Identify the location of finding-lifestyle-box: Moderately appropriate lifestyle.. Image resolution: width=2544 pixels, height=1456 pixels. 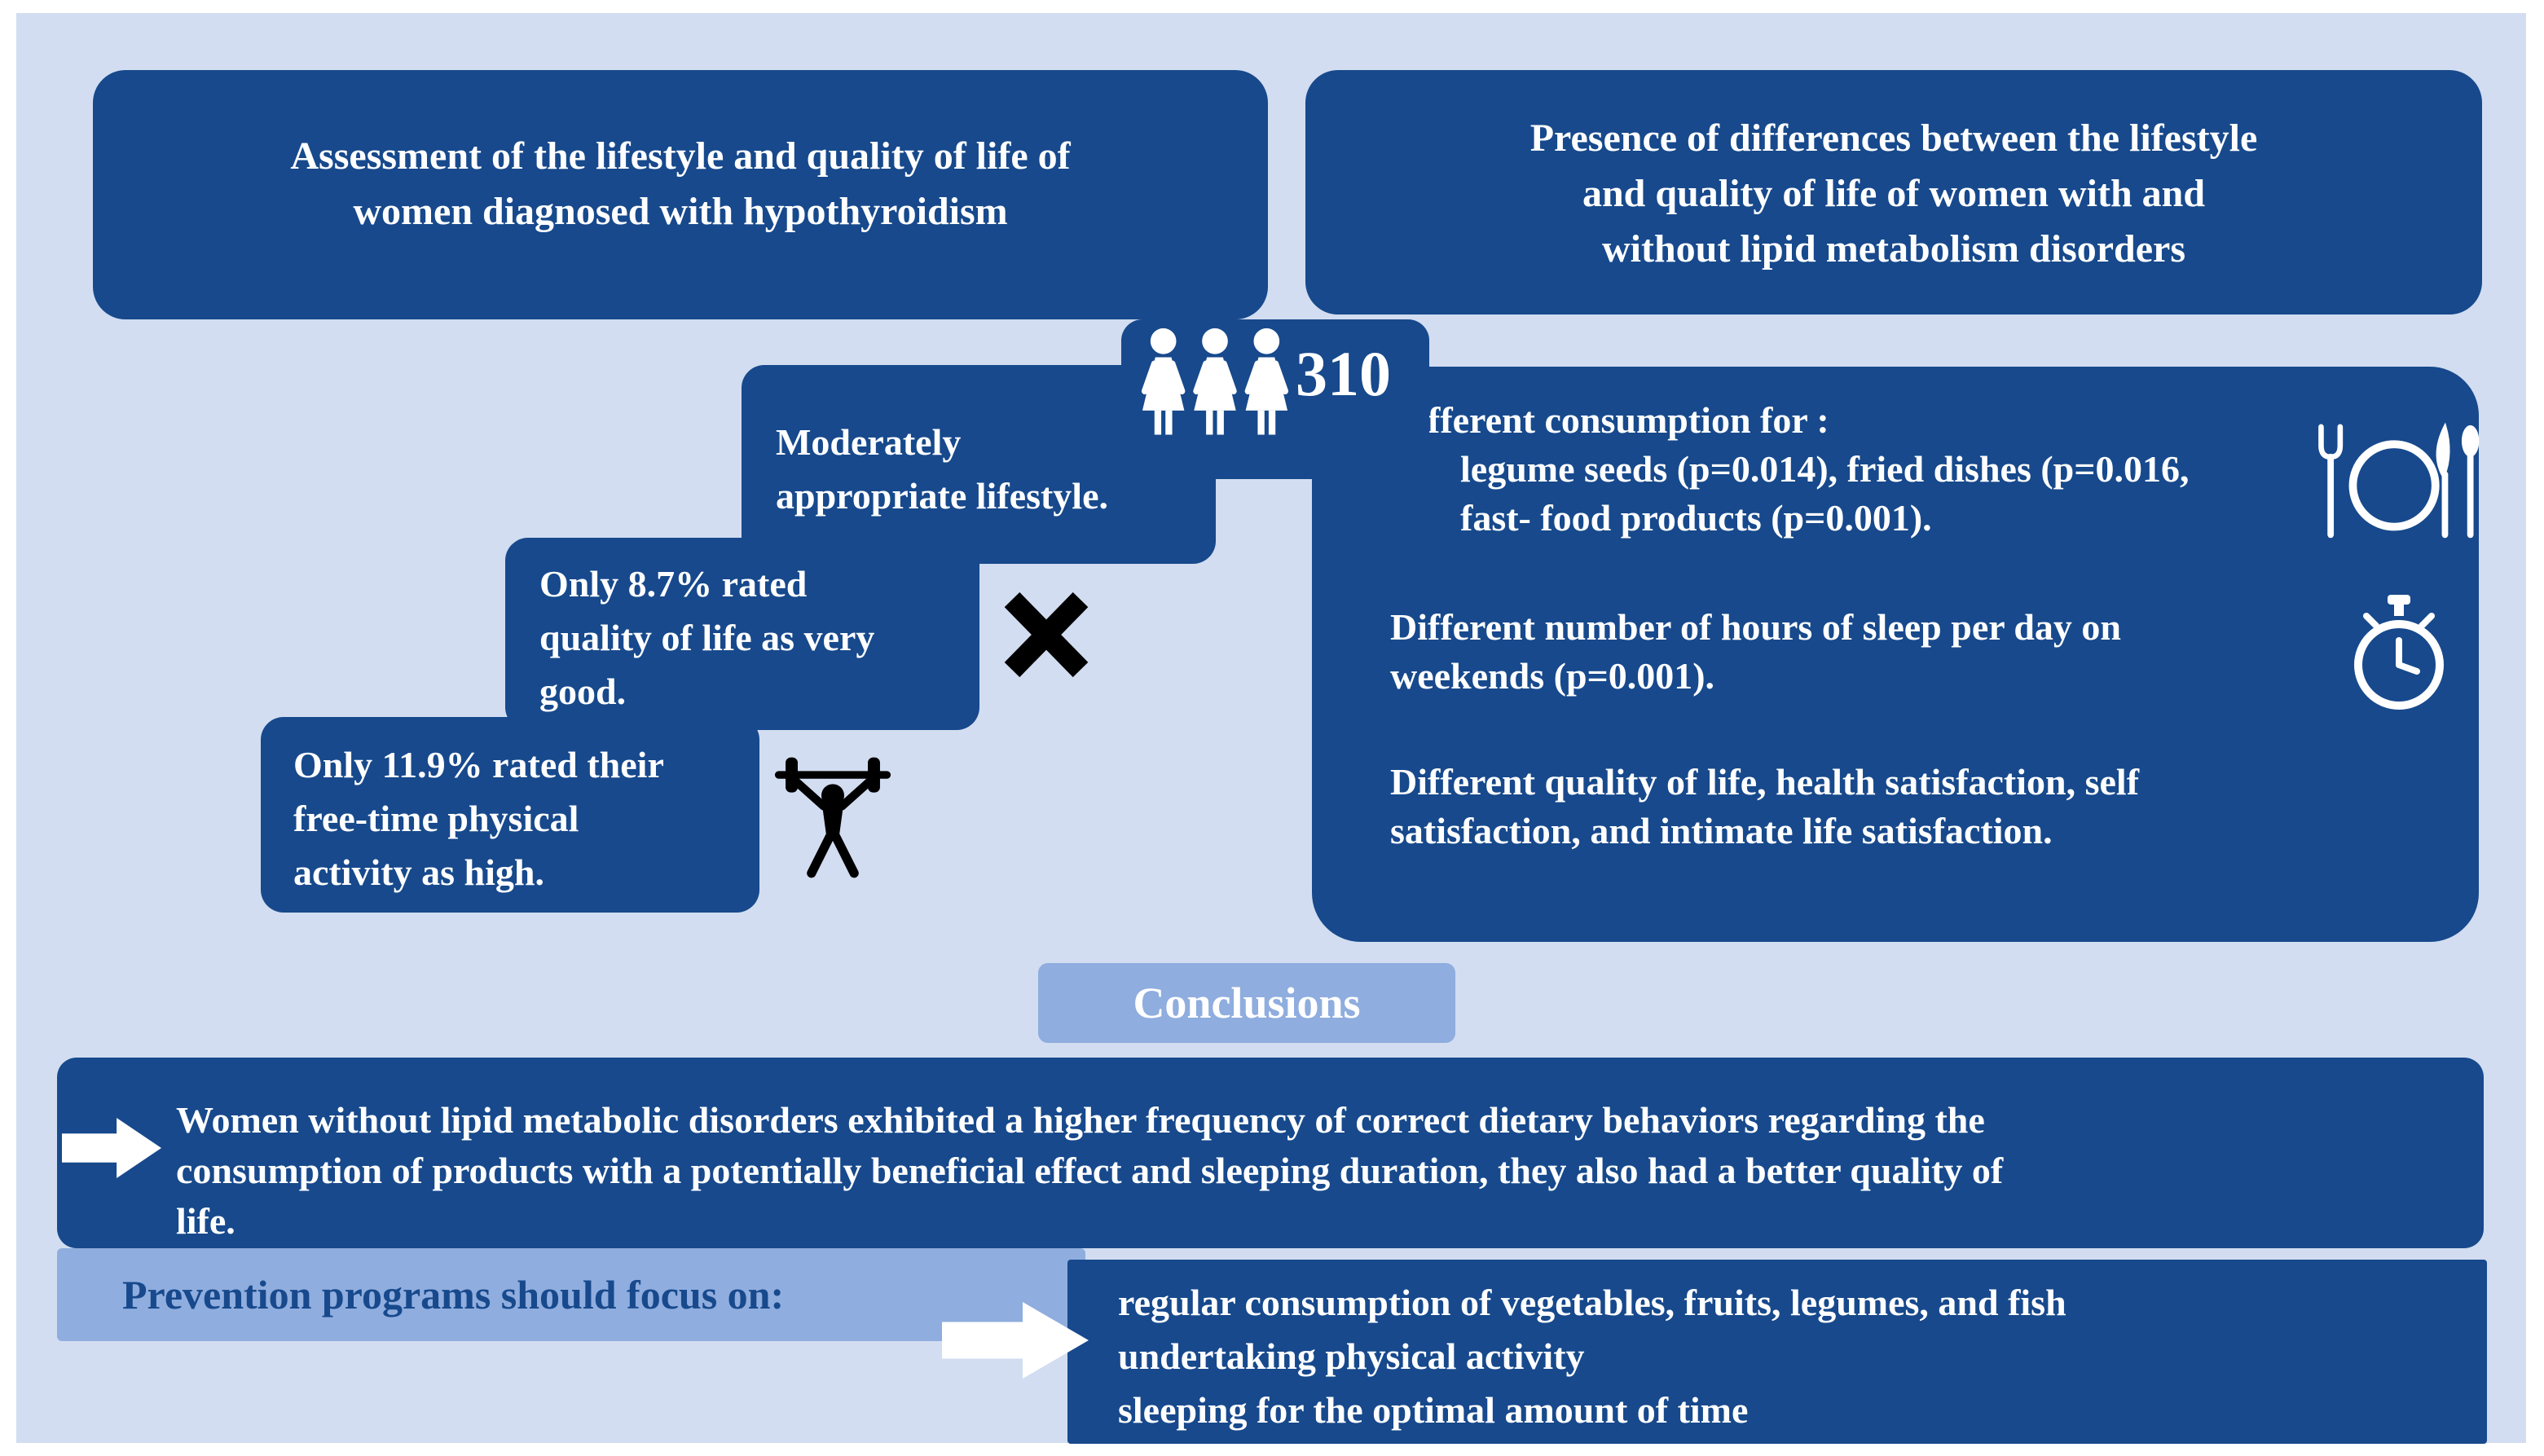
(979, 465).